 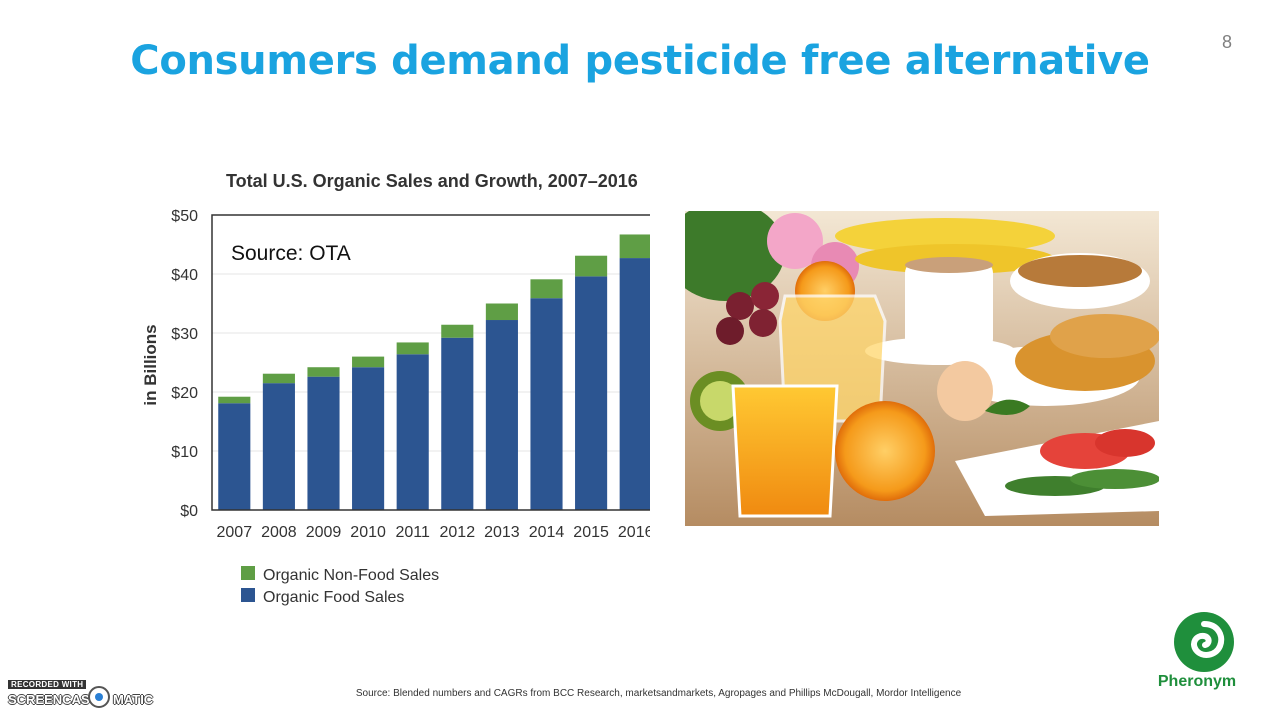 I want to click on chart-source-annotation: Source: OTA, so click(x=291, y=253).